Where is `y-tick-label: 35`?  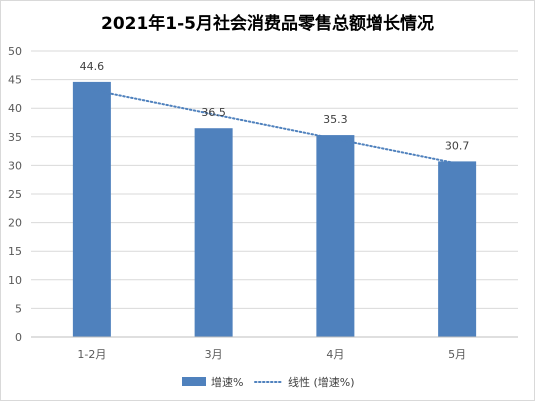
y-tick-label: 35 is located at coordinates (15, 137).